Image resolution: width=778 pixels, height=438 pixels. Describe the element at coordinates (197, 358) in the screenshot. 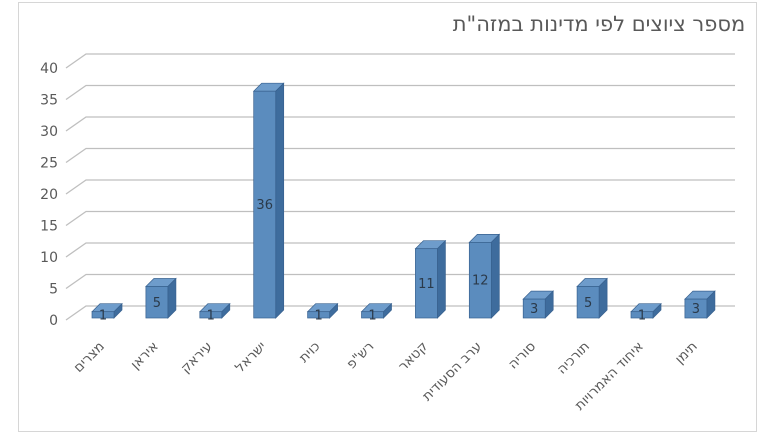

I see `x-axis-category-label: עיראק` at that location.